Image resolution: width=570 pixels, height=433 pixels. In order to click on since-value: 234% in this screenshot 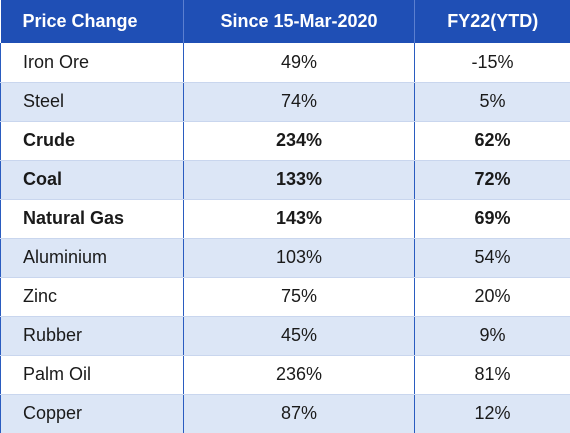, I will do `click(299, 141)`.